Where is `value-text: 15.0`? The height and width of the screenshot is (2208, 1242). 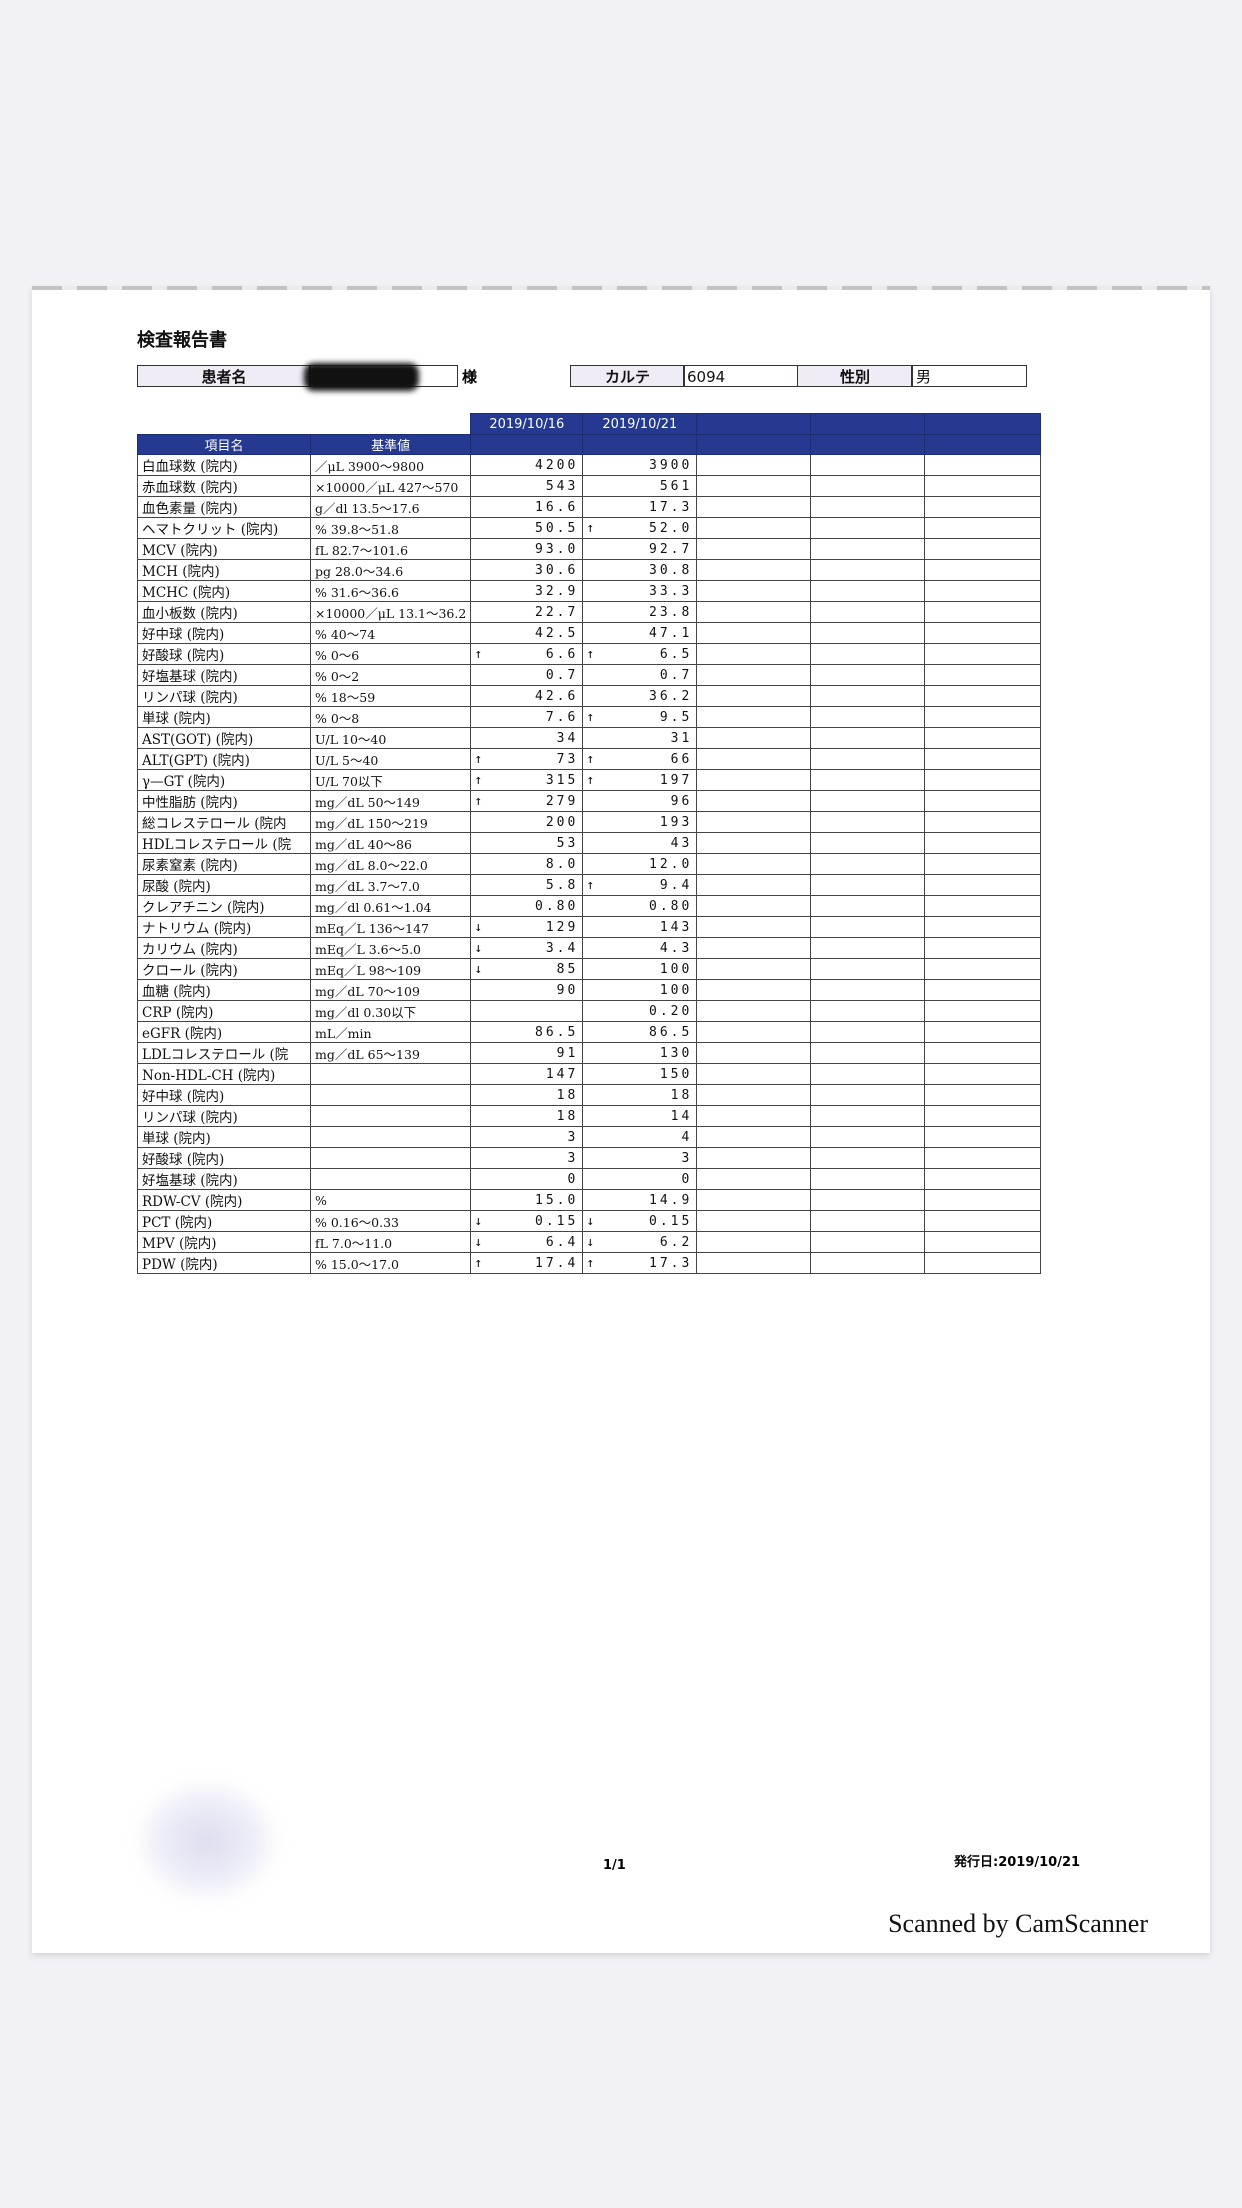 value-text: 15.0 is located at coordinates (557, 1200).